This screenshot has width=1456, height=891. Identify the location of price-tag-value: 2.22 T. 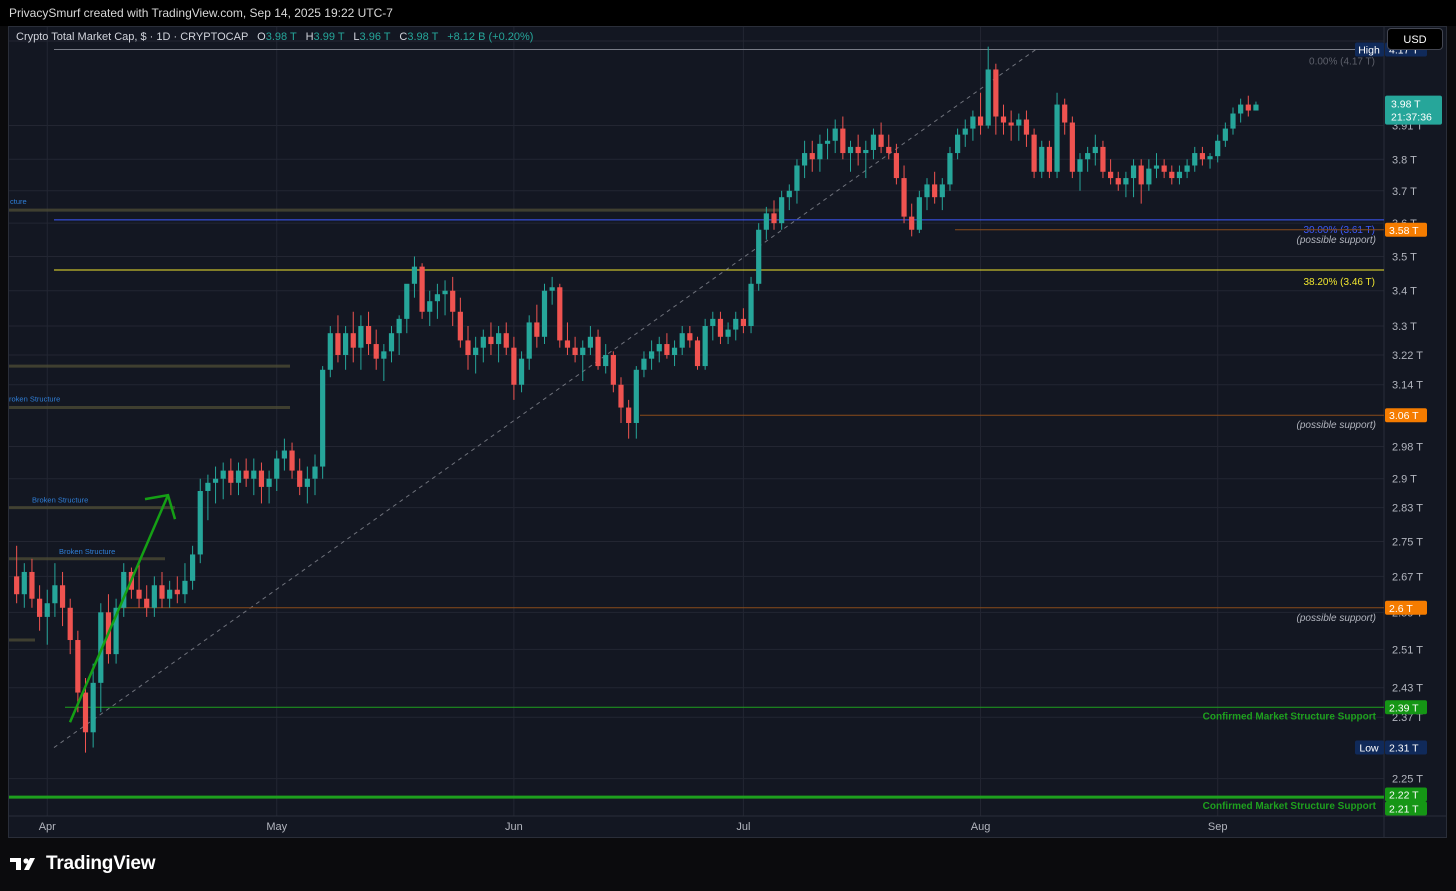
(1404, 796).